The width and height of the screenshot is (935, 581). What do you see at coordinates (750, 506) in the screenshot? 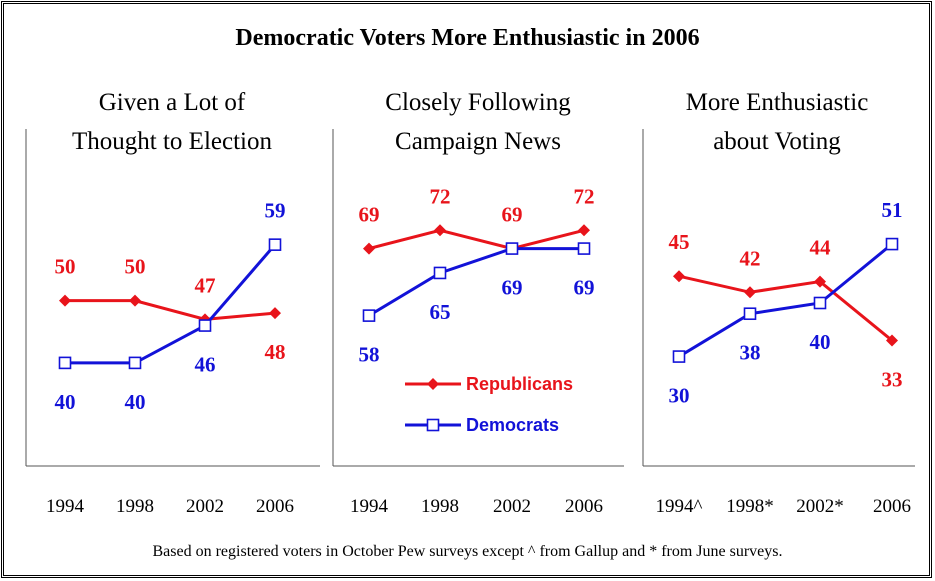
I see `panel-3-tick-label: 1998*` at bounding box center [750, 506].